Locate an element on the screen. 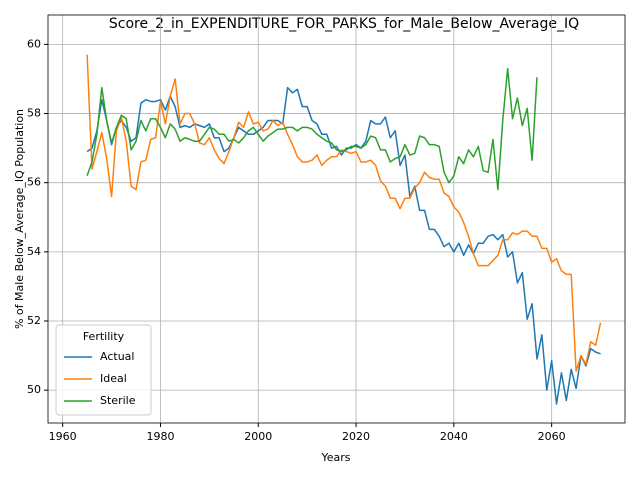 The height and width of the screenshot is (480, 640). y-tick-label: 56 is located at coordinates (34, 182).